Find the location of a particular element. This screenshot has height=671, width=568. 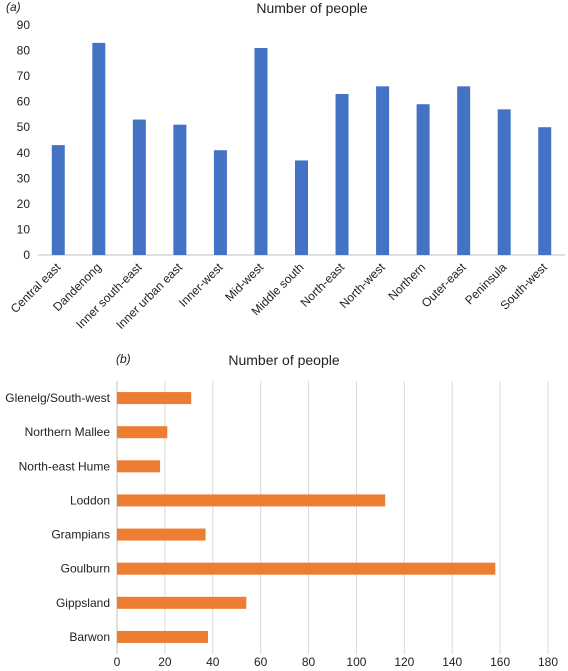

x-tick-label: 20 is located at coordinates (165, 662).